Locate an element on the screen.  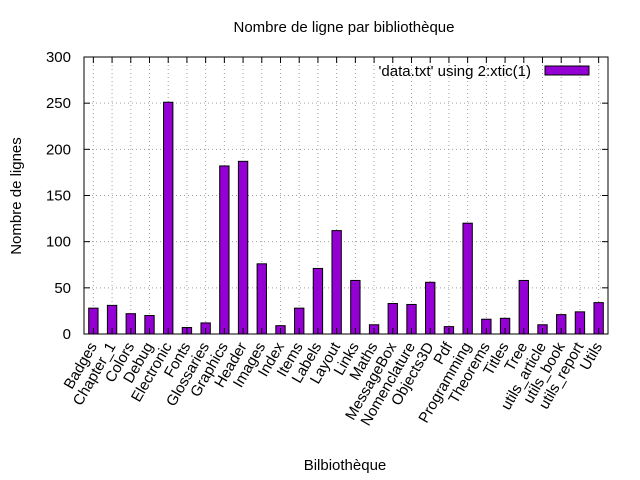
legend: 'data.txt' using 2:xtic(1) is located at coordinates (484, 71).